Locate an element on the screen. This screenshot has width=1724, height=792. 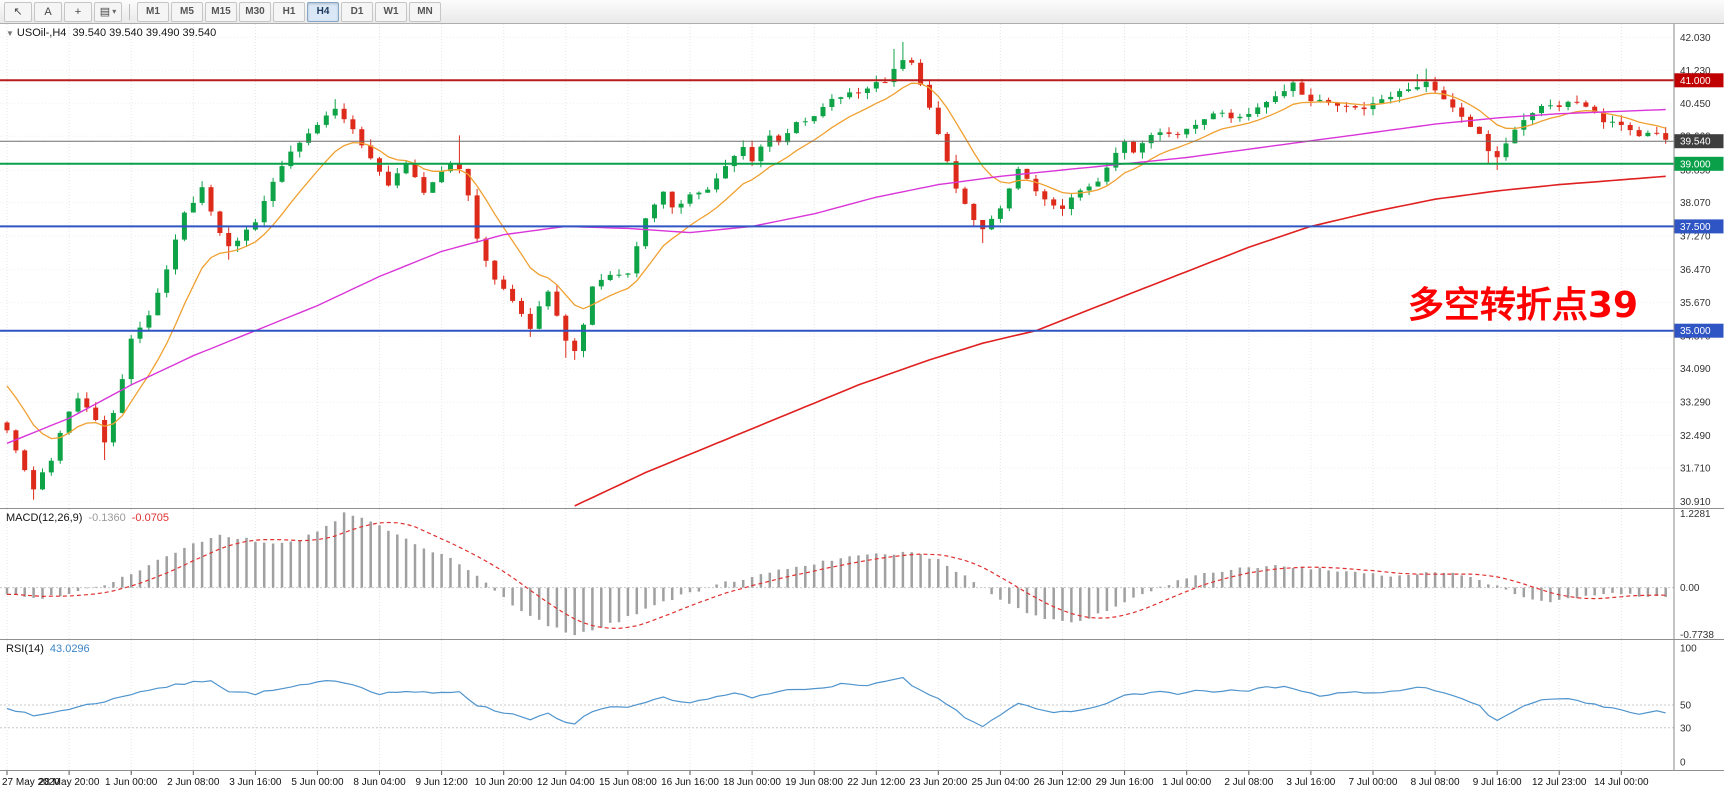
svg-text: 0 is located at coordinates (1683, 763).